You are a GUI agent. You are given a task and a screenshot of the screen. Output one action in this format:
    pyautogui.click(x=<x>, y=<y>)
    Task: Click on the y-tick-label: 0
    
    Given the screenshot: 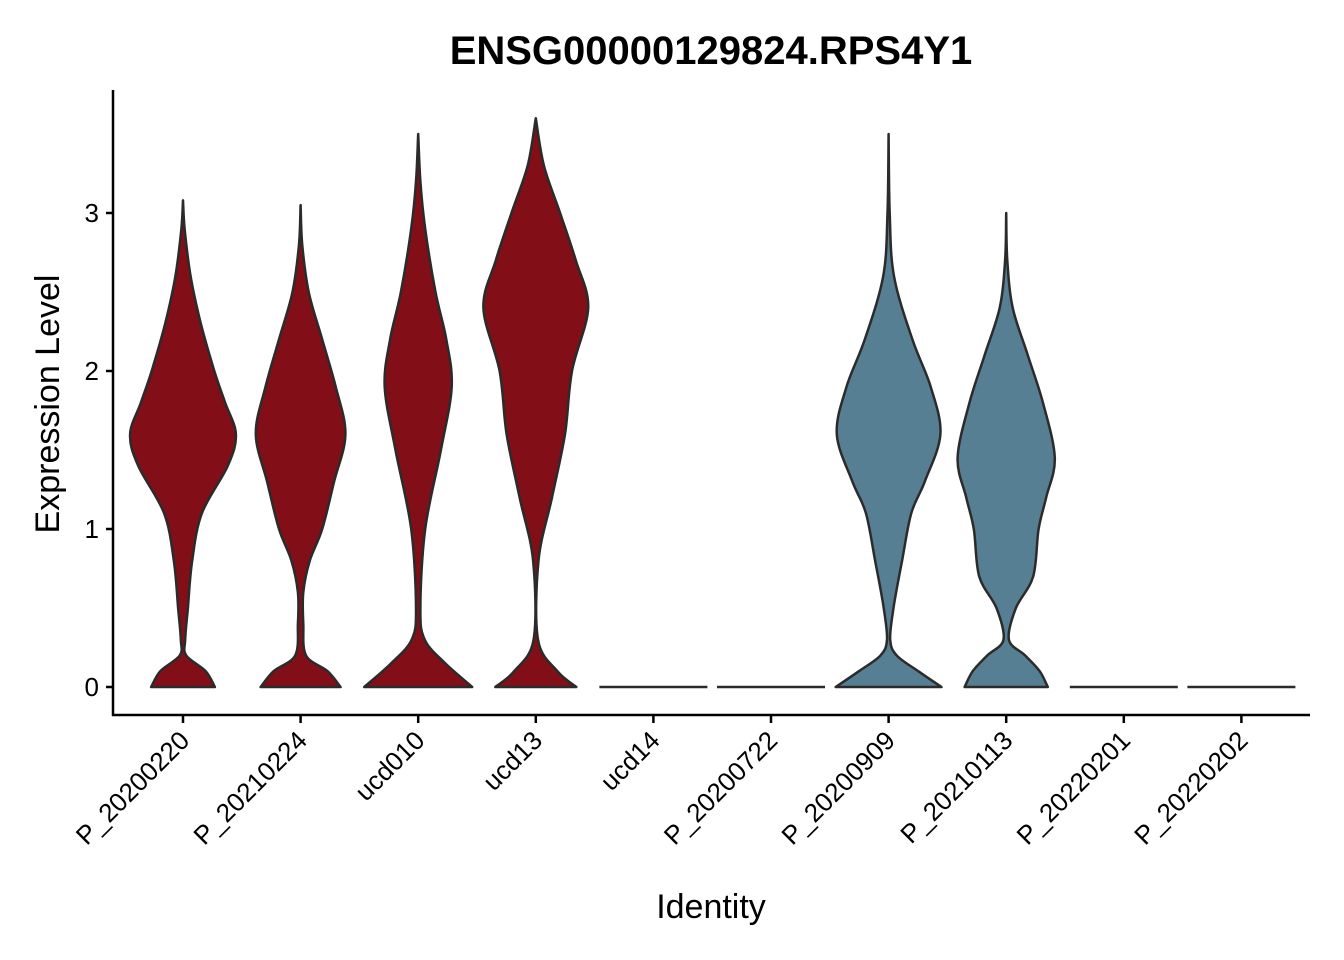 What is the action you would take?
    pyautogui.click(x=92, y=687)
    